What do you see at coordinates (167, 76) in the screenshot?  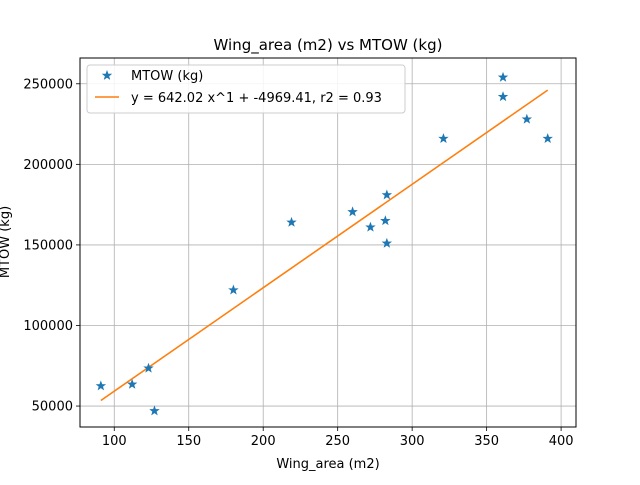 I see `legend-label-mtow: MTOW (kg)` at bounding box center [167, 76].